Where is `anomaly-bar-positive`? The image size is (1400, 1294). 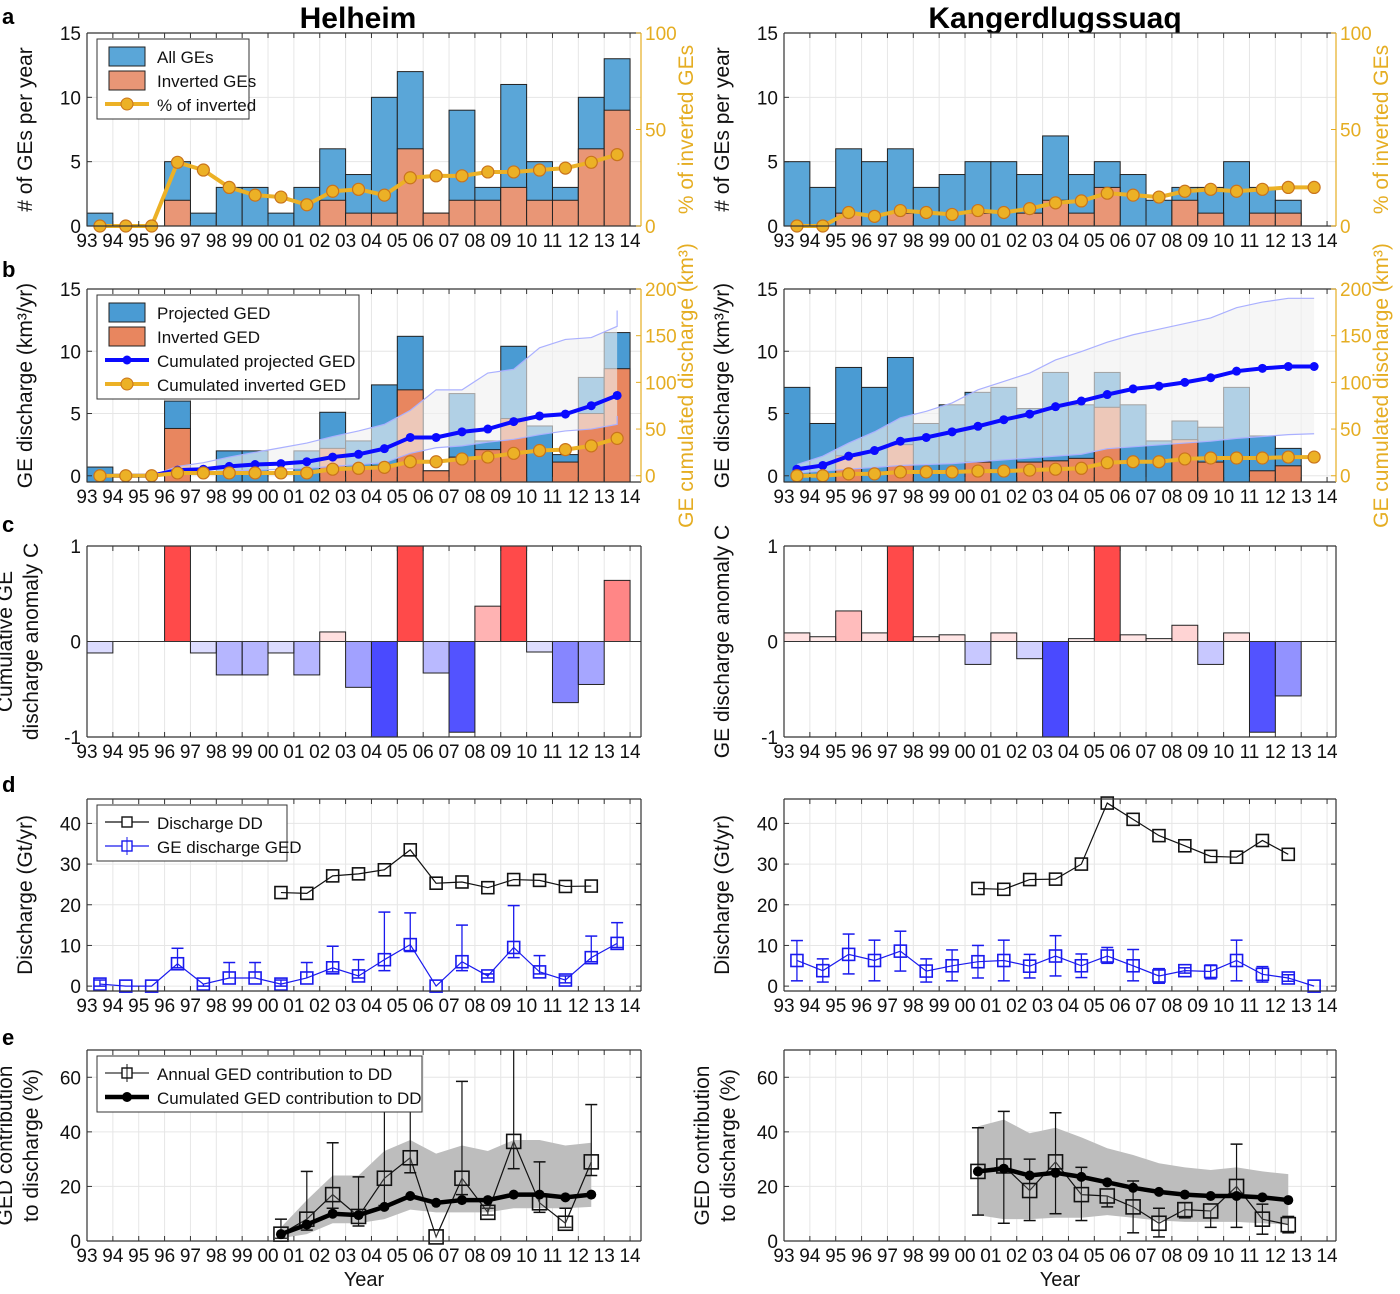 anomaly-bar-positive is located at coordinates (1133, 638).